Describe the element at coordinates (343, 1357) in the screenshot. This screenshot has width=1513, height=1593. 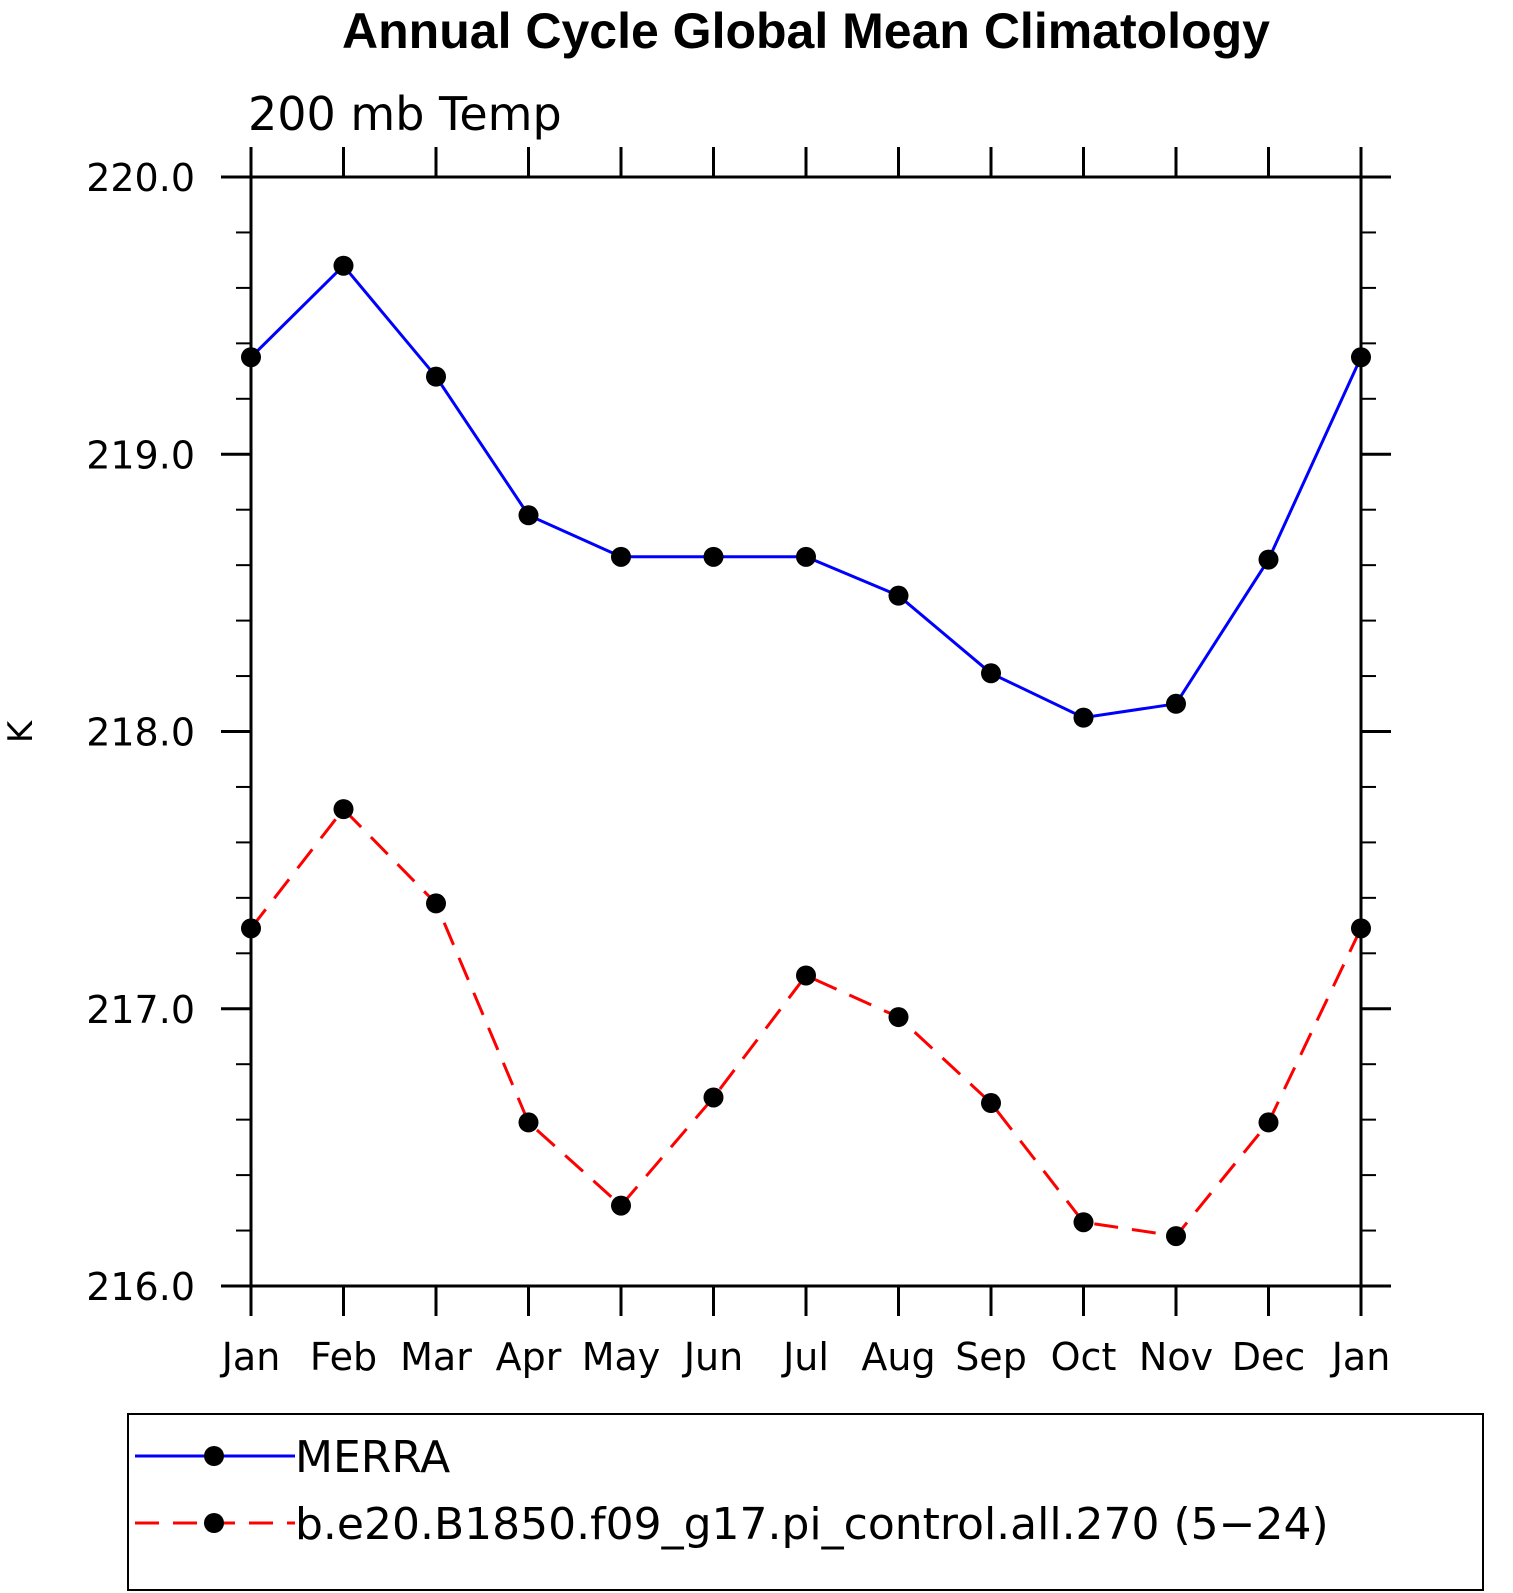
I see `x-tick-label: Feb` at that location.